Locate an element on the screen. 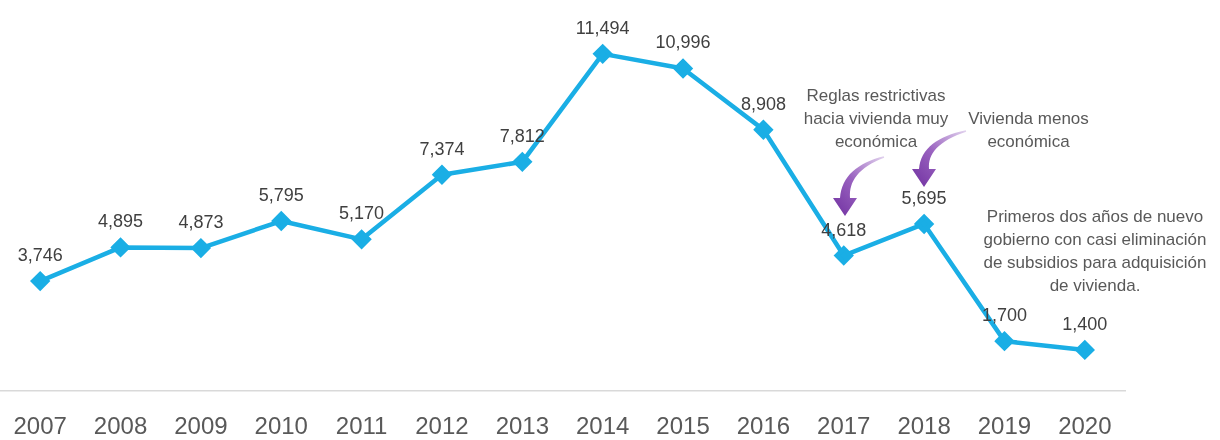  x-tick-label: 2009 is located at coordinates (201, 425).